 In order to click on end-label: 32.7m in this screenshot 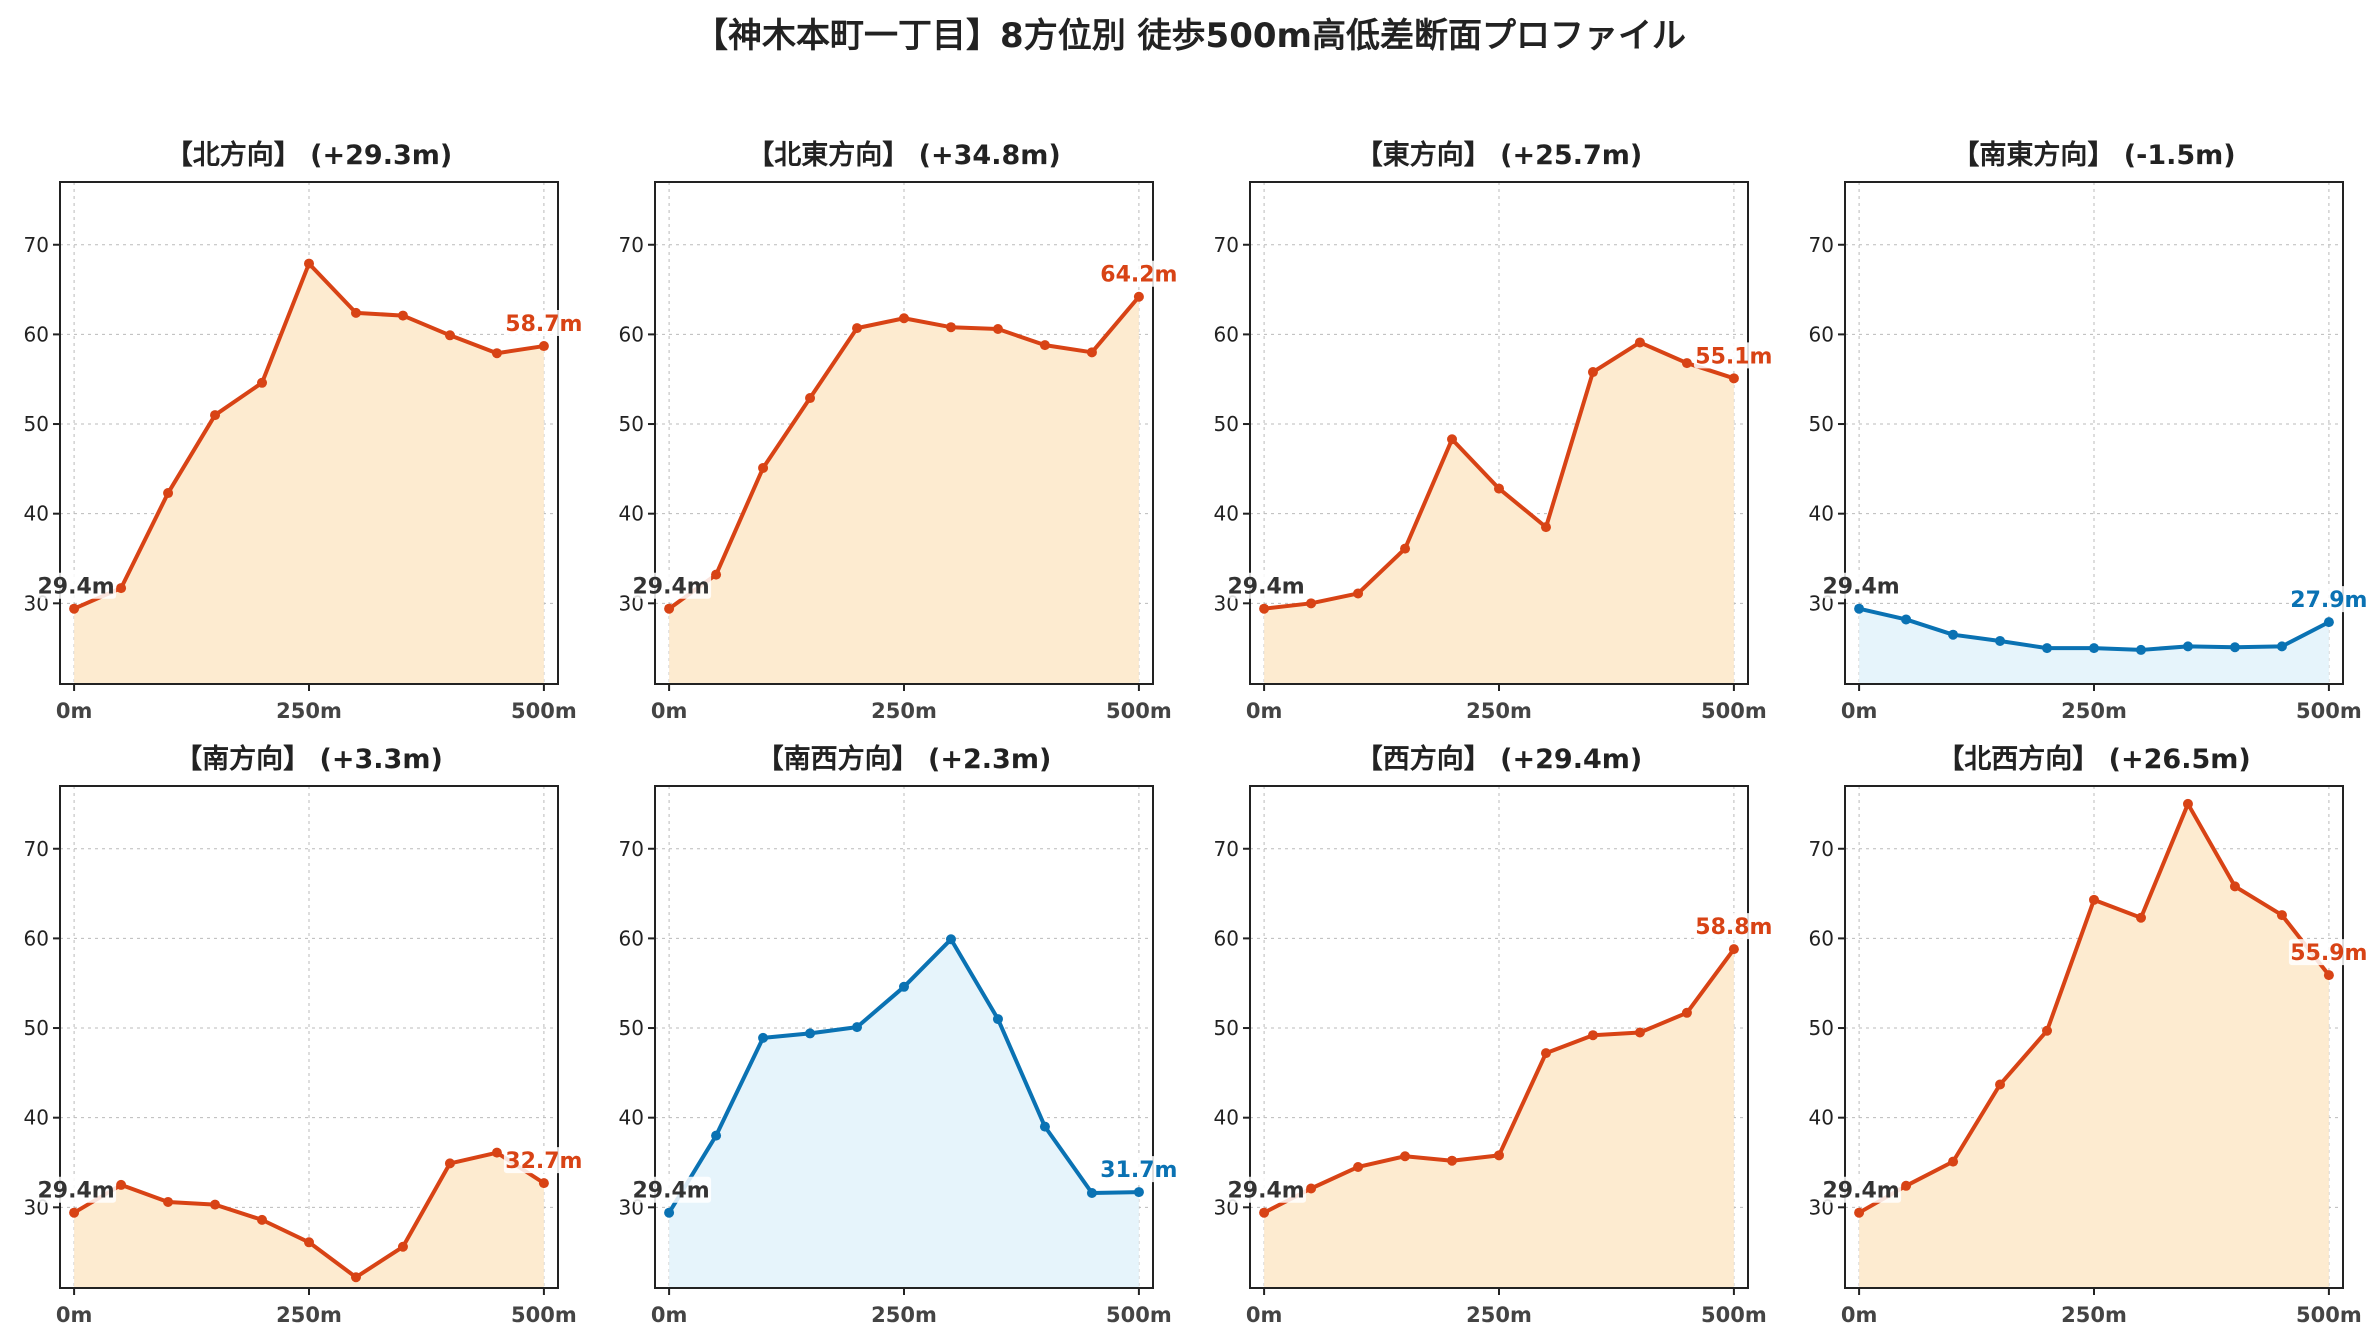, I will do `click(543, 1161)`.